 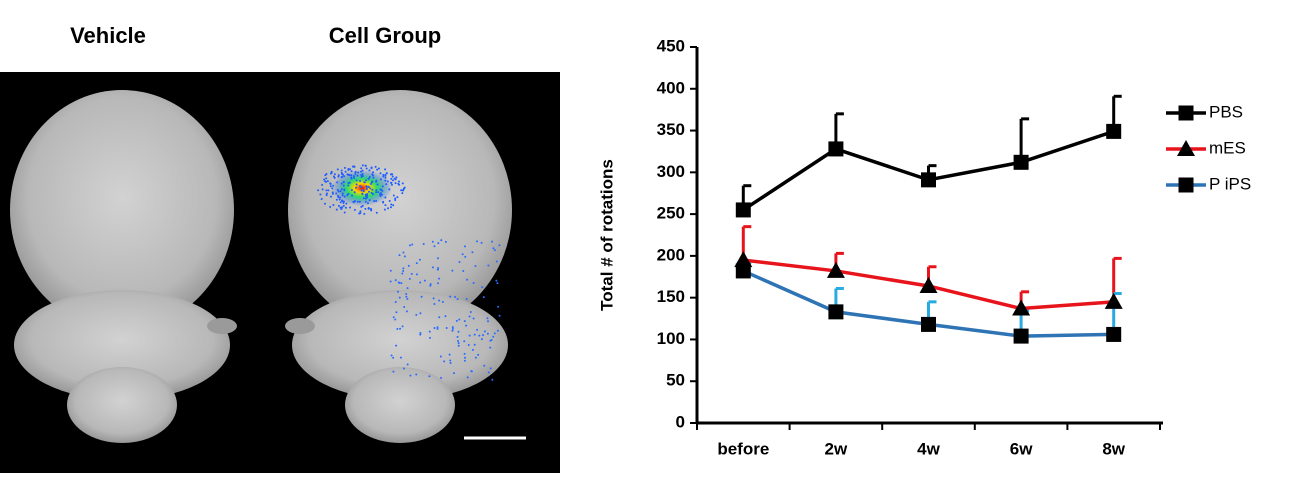 I want to click on panel-label: Cell Group, so click(x=385, y=35).